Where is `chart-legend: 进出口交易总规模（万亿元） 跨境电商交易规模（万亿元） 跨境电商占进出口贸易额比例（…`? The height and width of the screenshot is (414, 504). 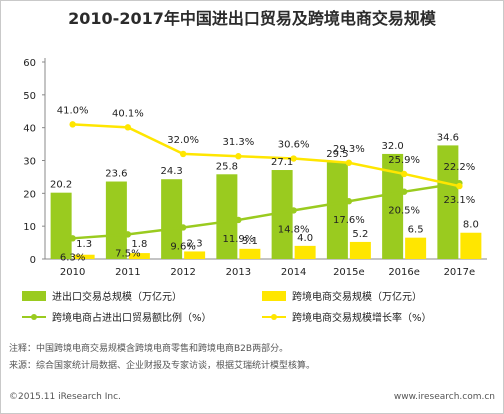
chart-legend: 进出口交易总规模（万亿元） 跨境电商交易规模（万亿元） 跨境电商占进出口贸易额比例（… is located at coordinates (227, 307).